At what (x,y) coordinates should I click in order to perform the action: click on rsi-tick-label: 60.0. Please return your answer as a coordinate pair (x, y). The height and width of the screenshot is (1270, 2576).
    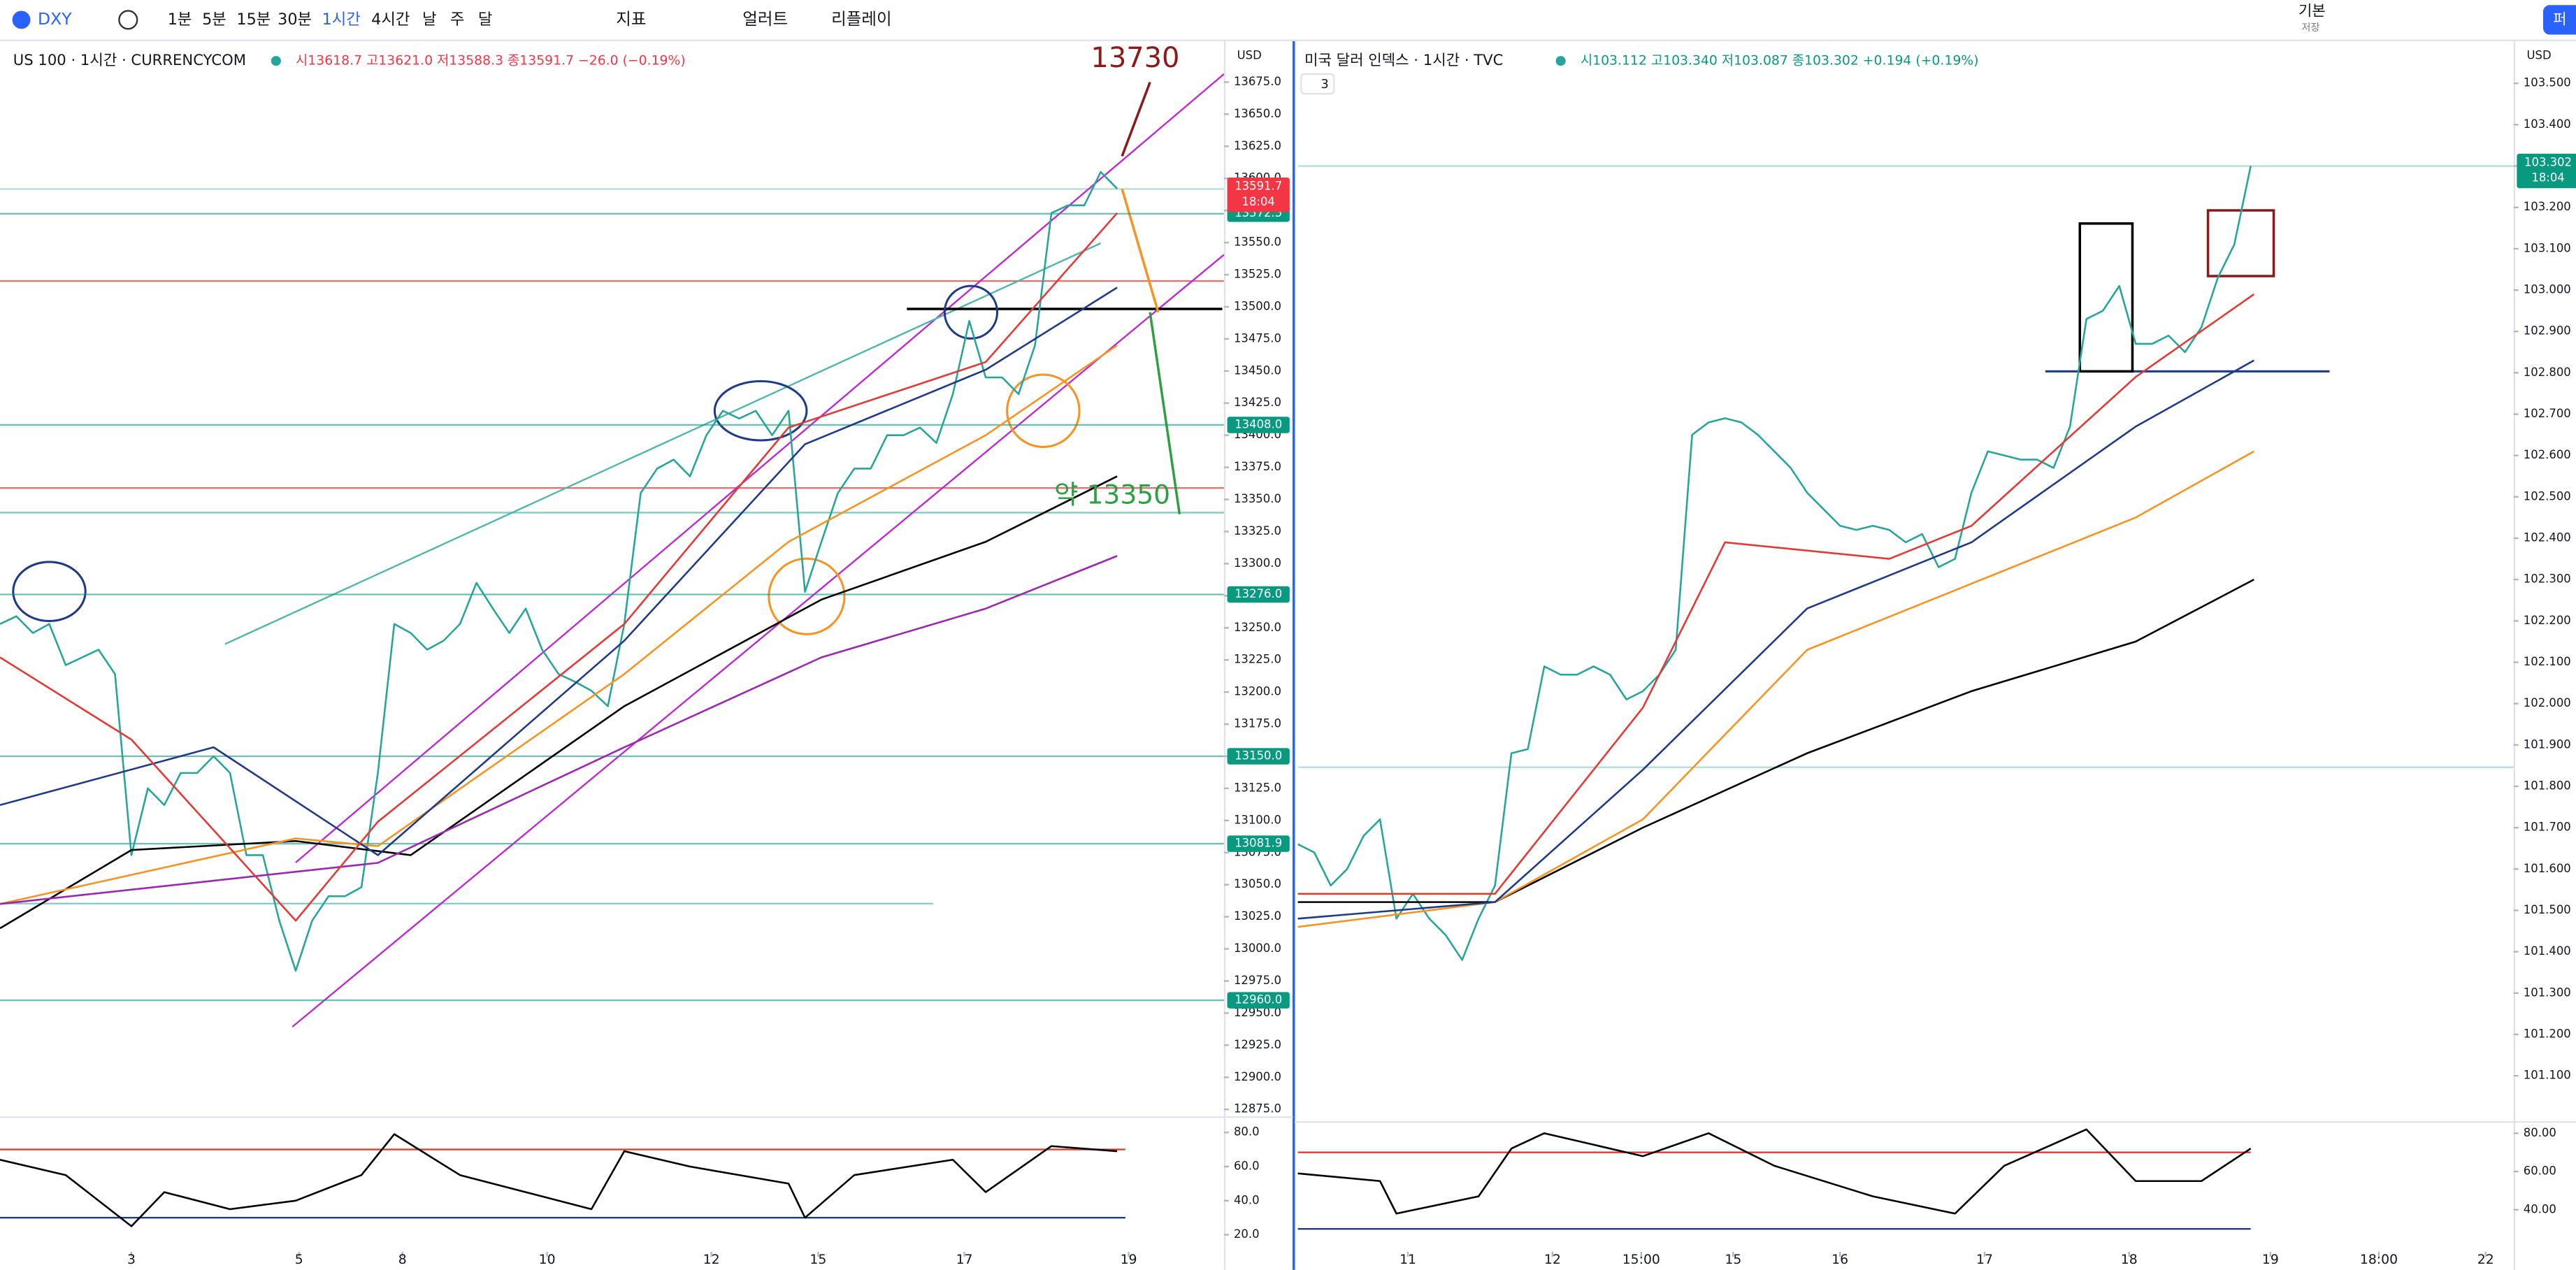
    Looking at the image, I should click on (1247, 1166).